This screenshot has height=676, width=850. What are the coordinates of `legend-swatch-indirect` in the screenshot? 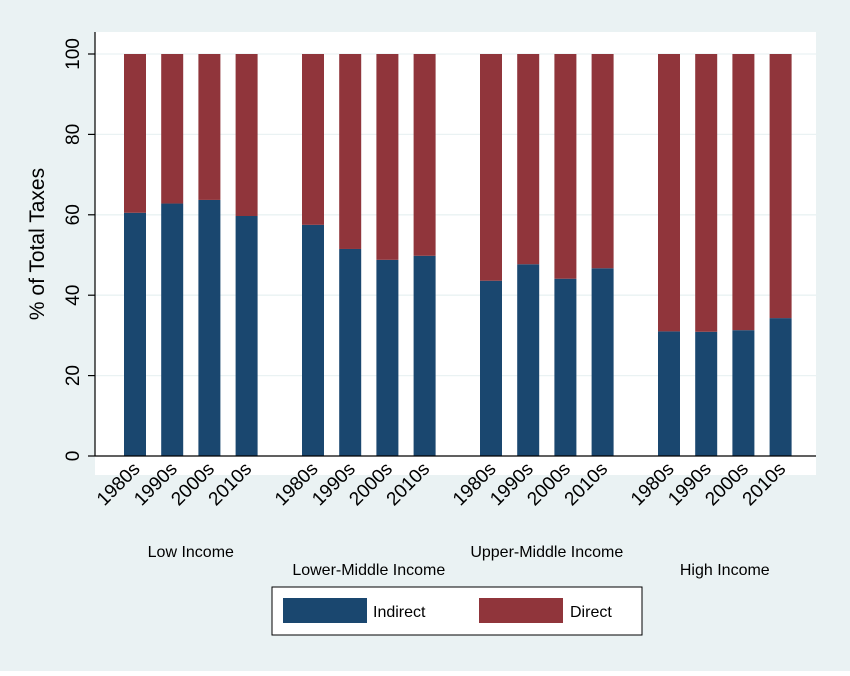 It's located at (325, 610).